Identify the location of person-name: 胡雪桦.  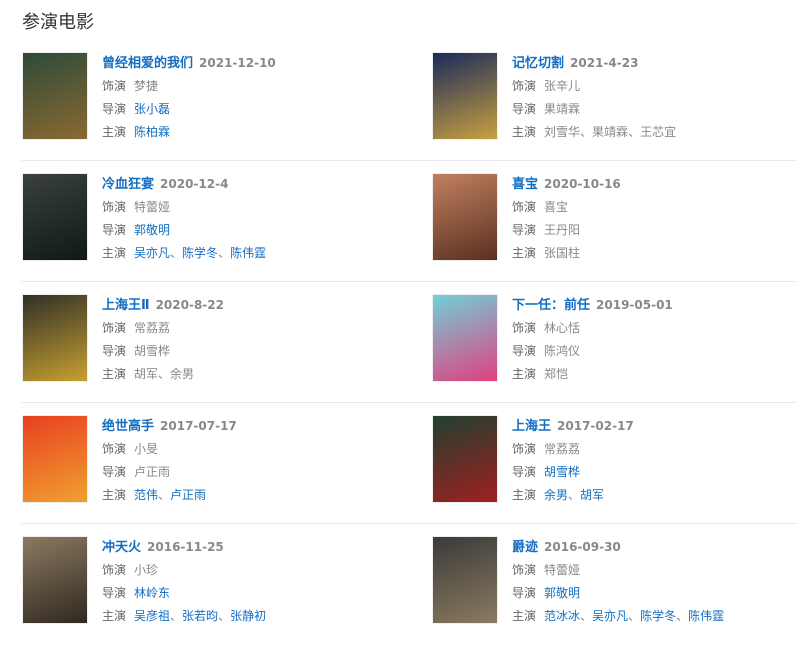
(562, 472).